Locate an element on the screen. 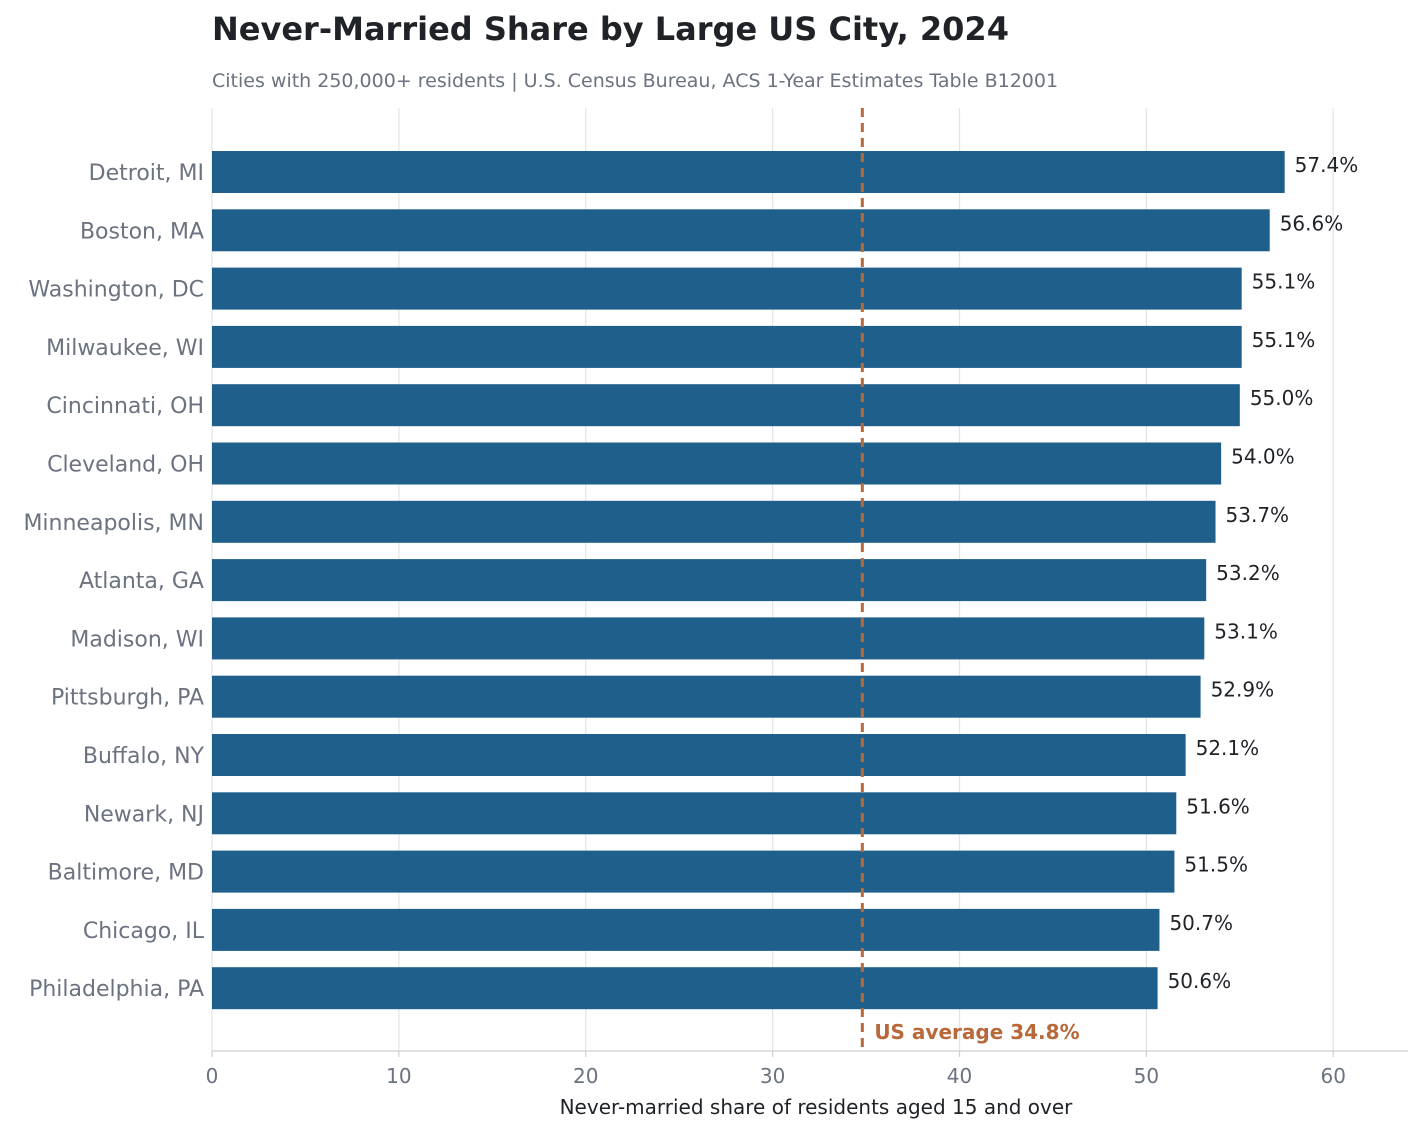 The height and width of the screenshot is (1136, 1424). value-label: 51.5% is located at coordinates (1216, 865).